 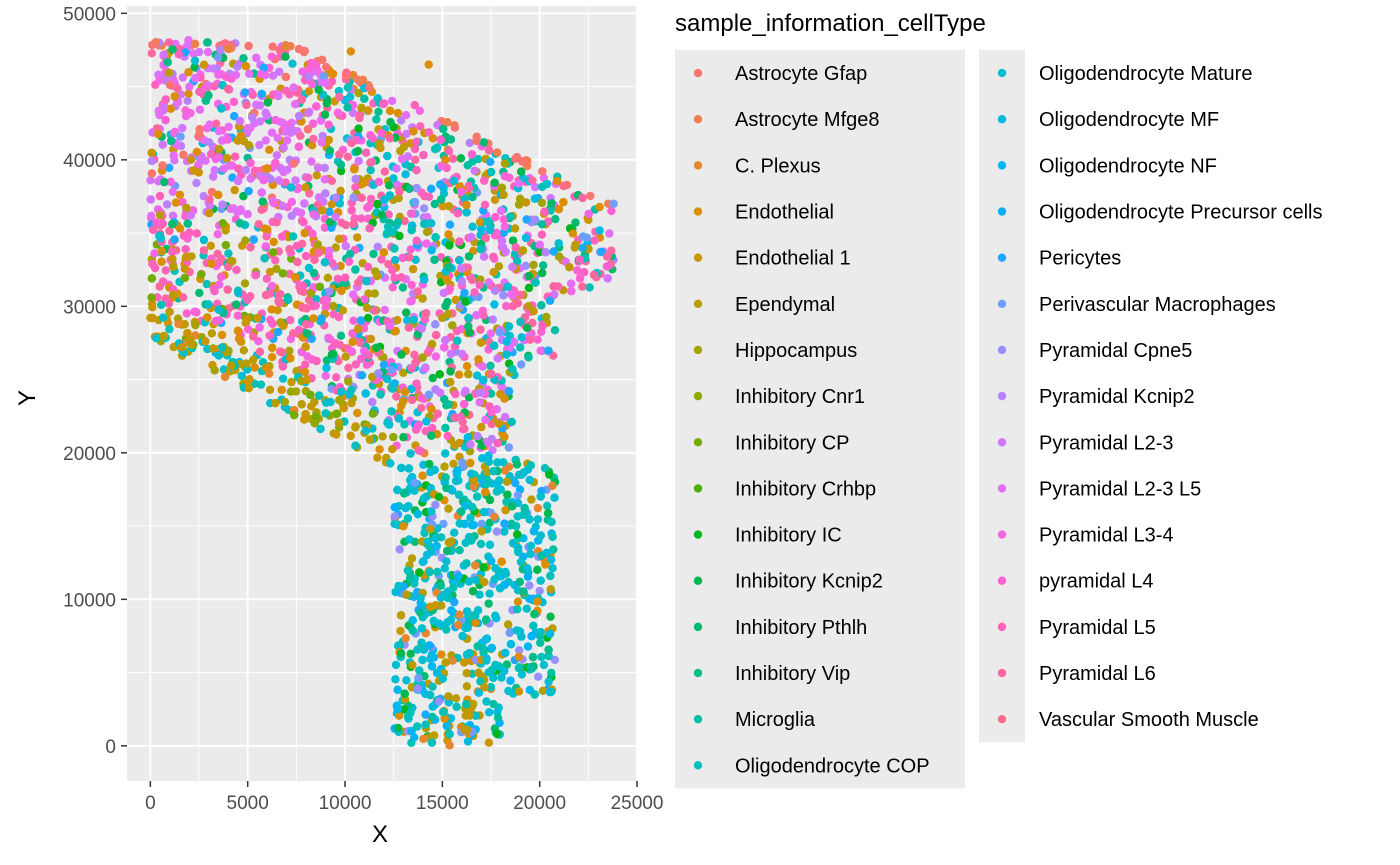 What do you see at coordinates (1115, 351) in the screenshot?
I see `legend-label: Pyramidal Cpne5` at bounding box center [1115, 351].